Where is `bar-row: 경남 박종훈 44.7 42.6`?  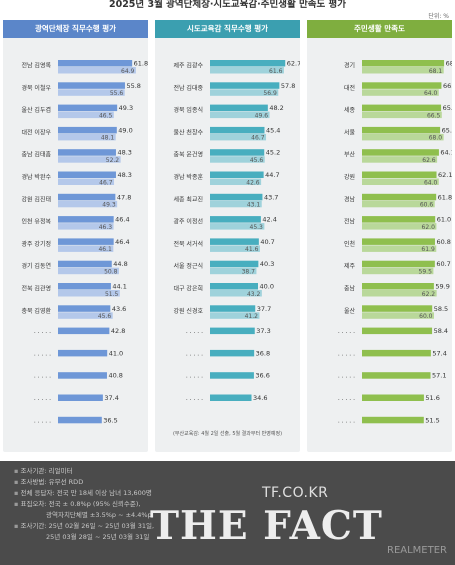
bar-row: 경남 박종훈 44.7 42.6 is located at coordinates (226, 178).